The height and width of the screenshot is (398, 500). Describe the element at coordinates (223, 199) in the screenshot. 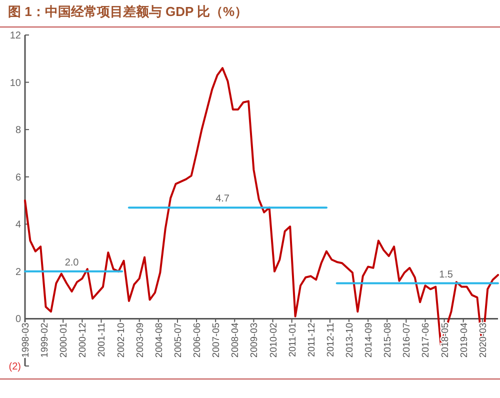

I see `annotation: 4.7` at that location.